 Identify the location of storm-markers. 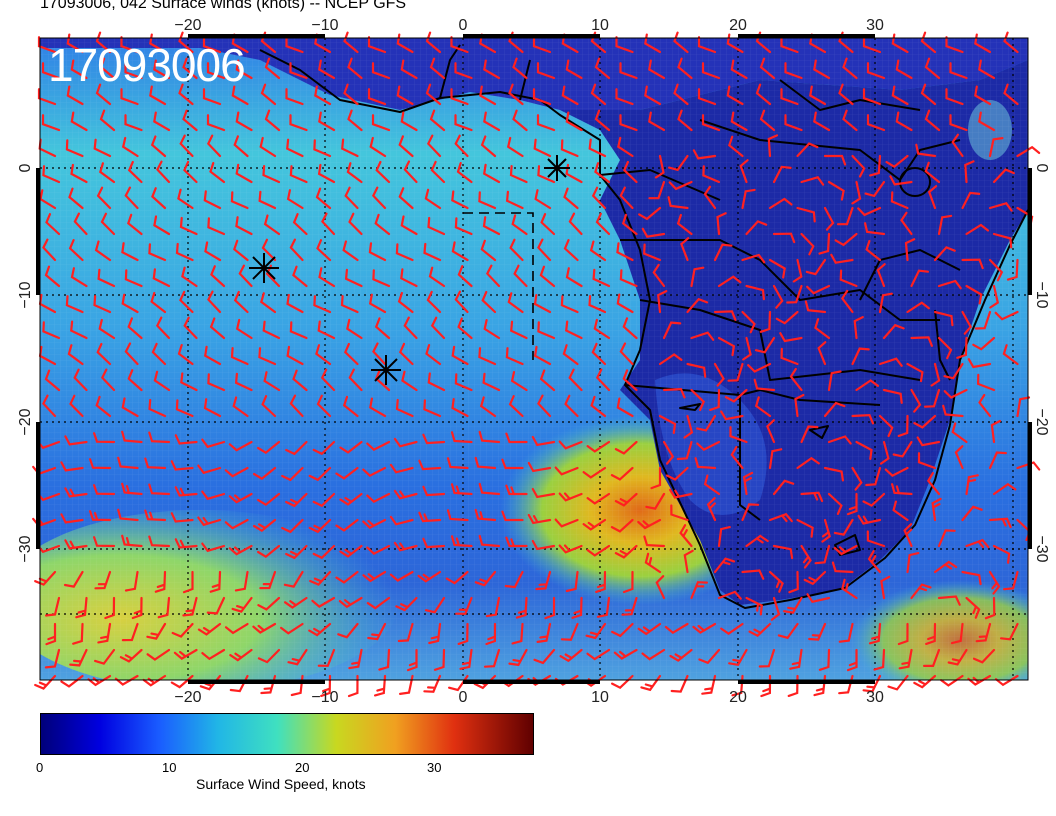
(409, 270).